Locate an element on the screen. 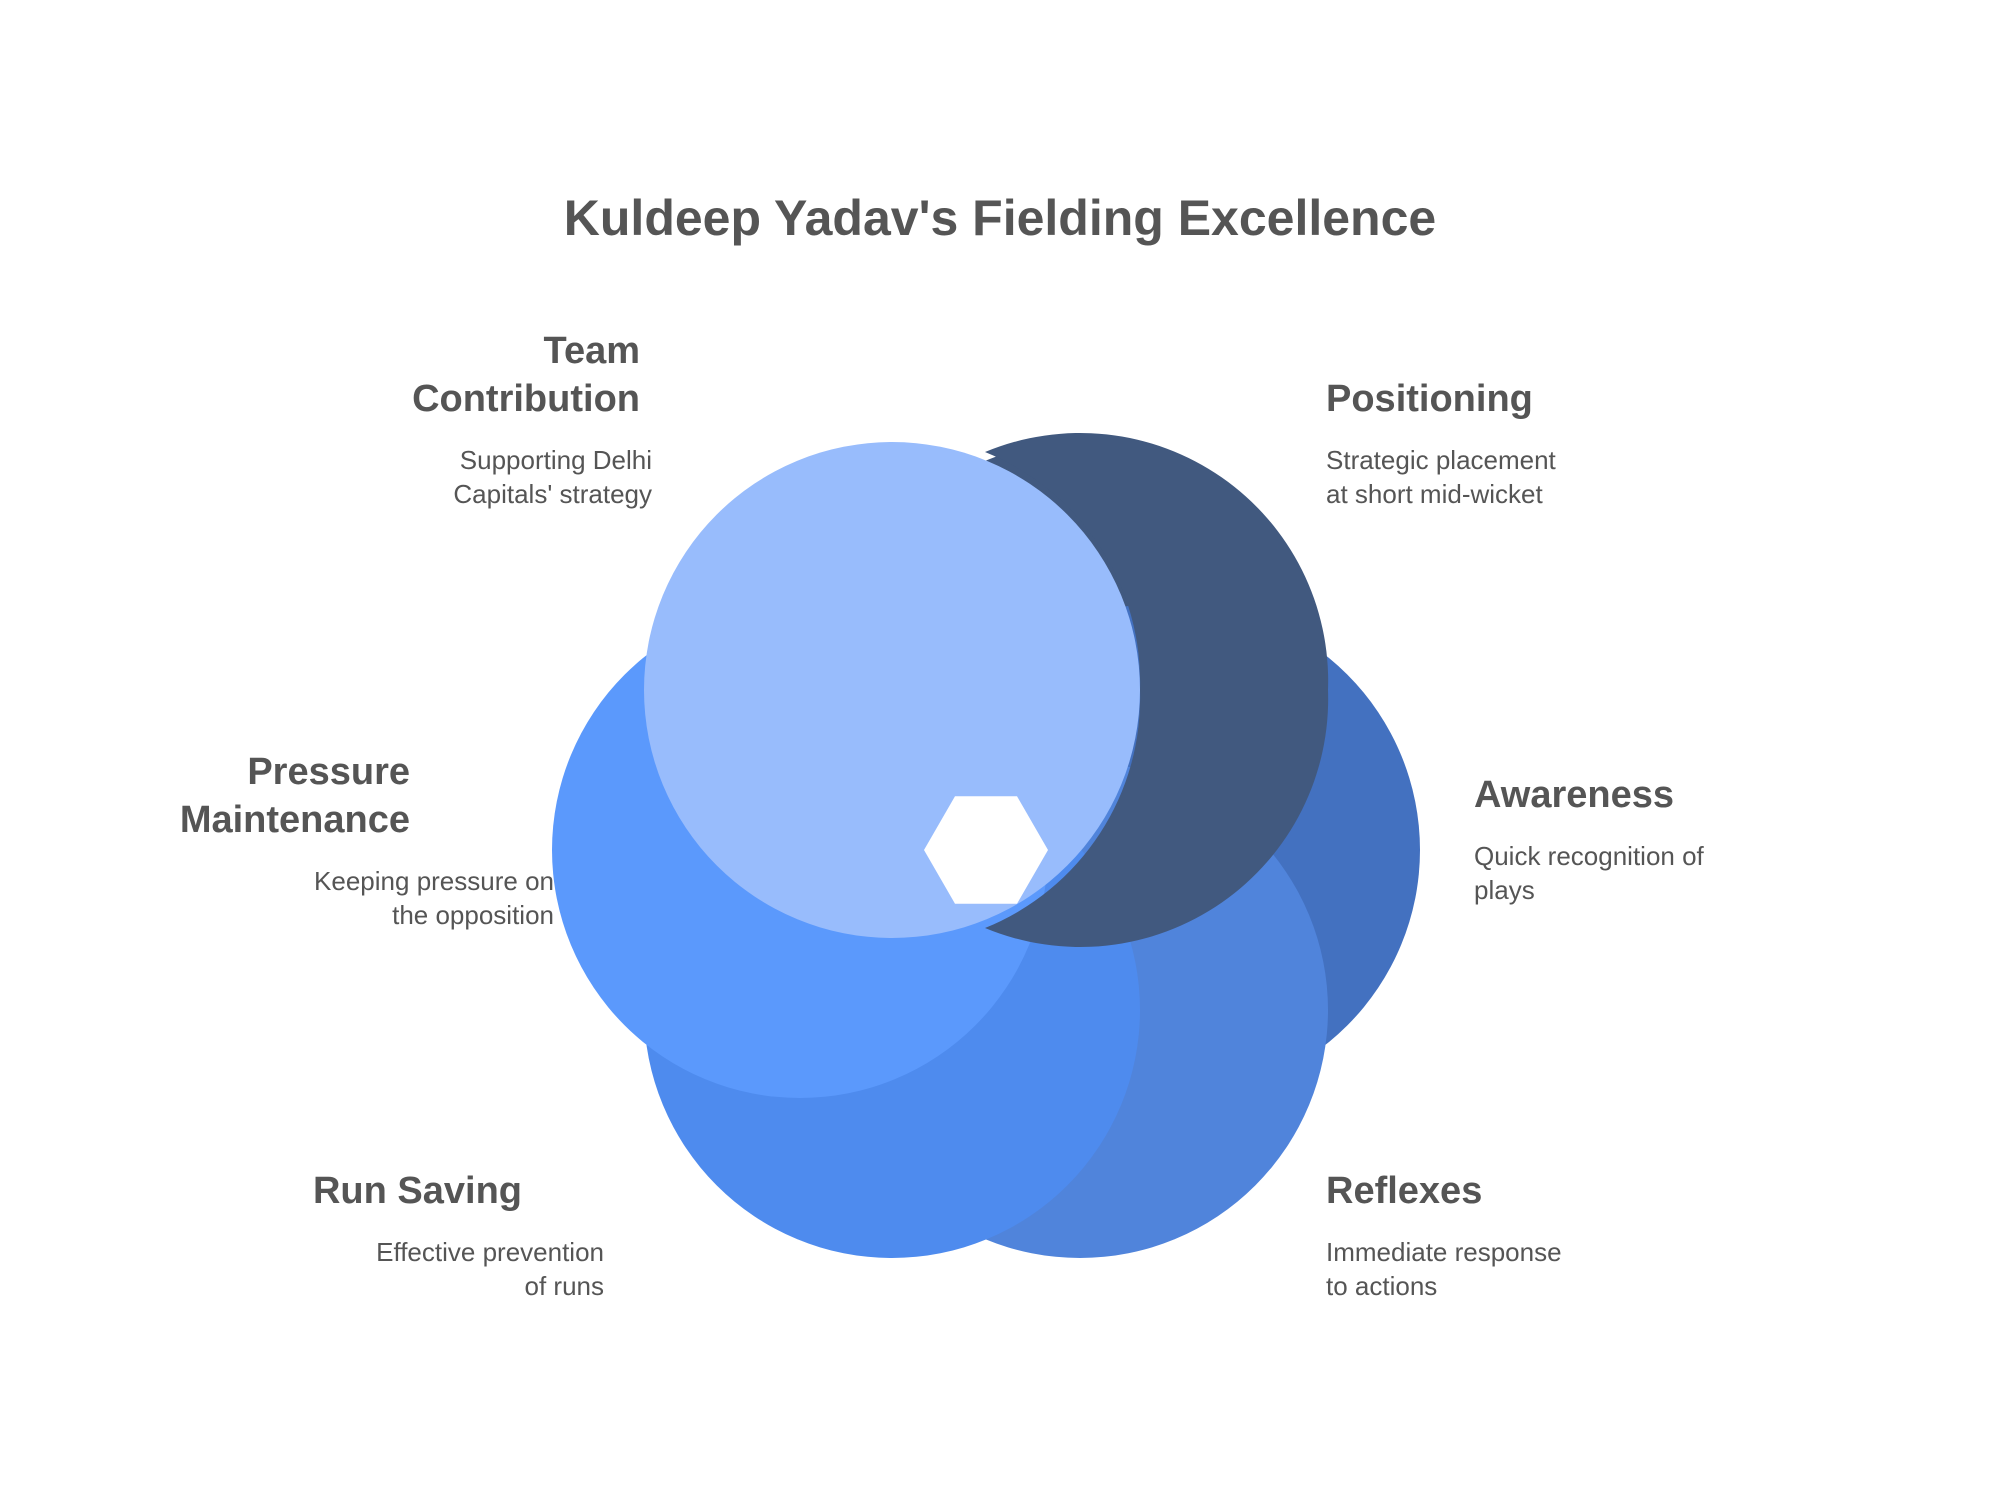 This screenshot has width=2000, height=1500. petal-team-contribution is located at coordinates (892, 690).